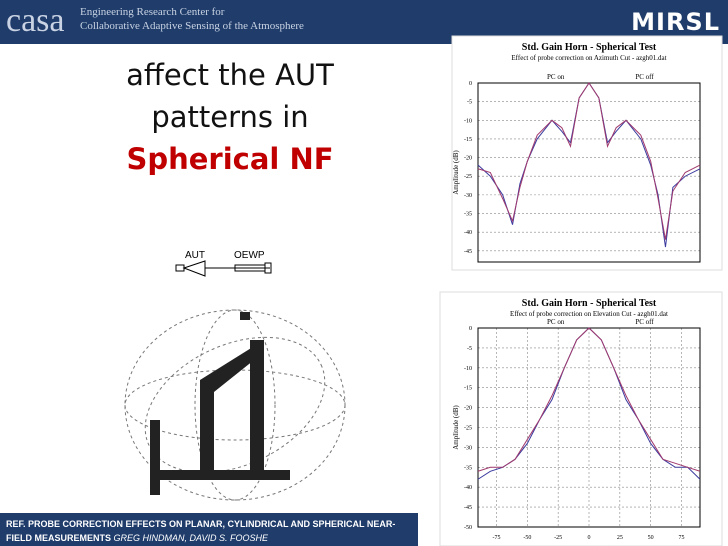  Describe the element at coordinates (558, 538) in the screenshot. I see `x-tick-label: -25` at that location.